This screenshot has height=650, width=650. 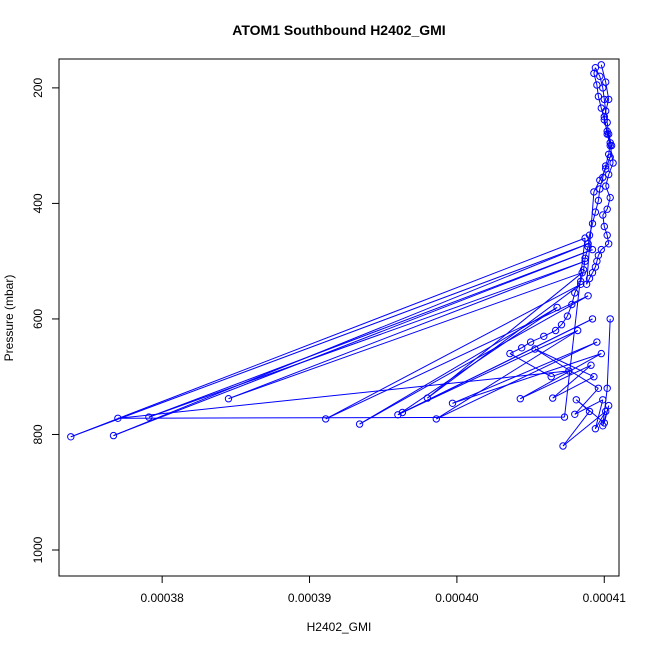 I want to click on y-tick-label: 600, so click(x=38, y=319).